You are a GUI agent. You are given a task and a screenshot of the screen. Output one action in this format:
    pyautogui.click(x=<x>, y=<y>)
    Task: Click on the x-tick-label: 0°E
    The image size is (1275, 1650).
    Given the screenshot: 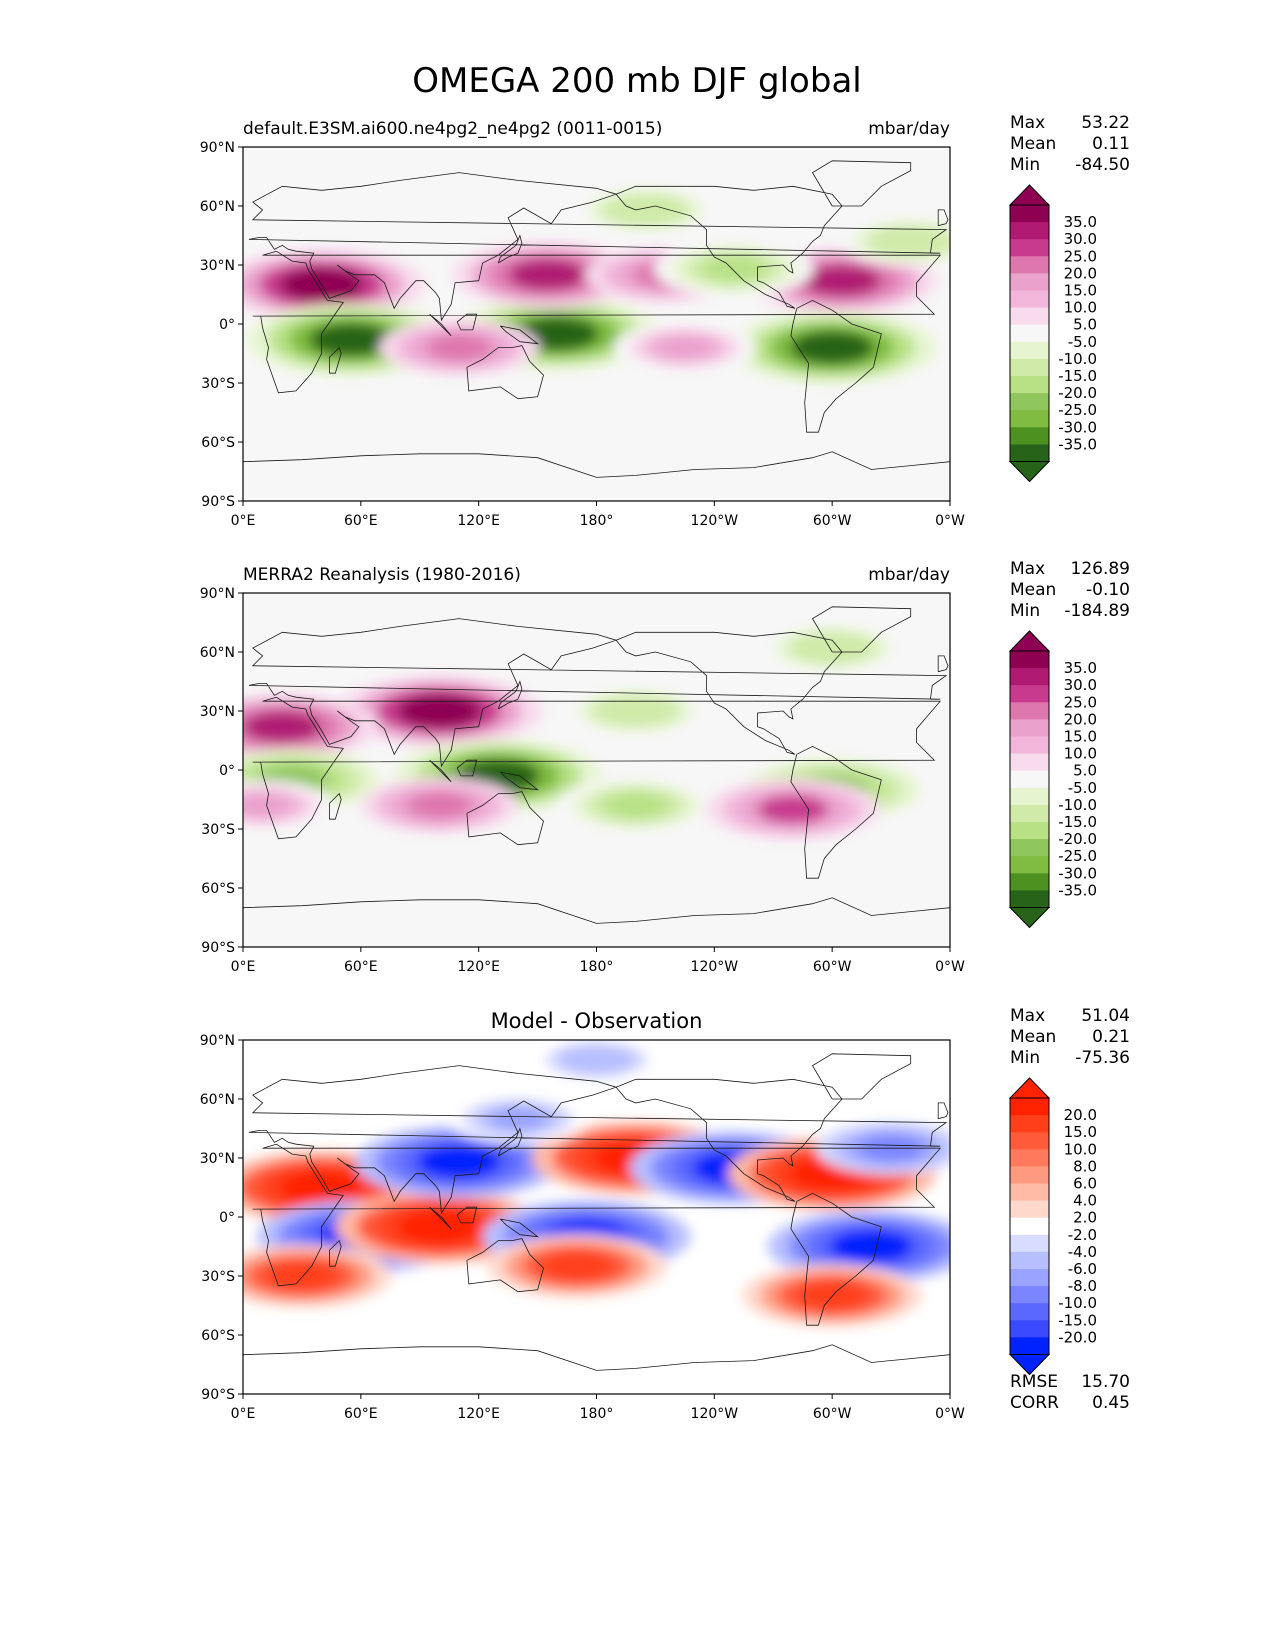 What is the action you would take?
    pyautogui.click(x=243, y=967)
    